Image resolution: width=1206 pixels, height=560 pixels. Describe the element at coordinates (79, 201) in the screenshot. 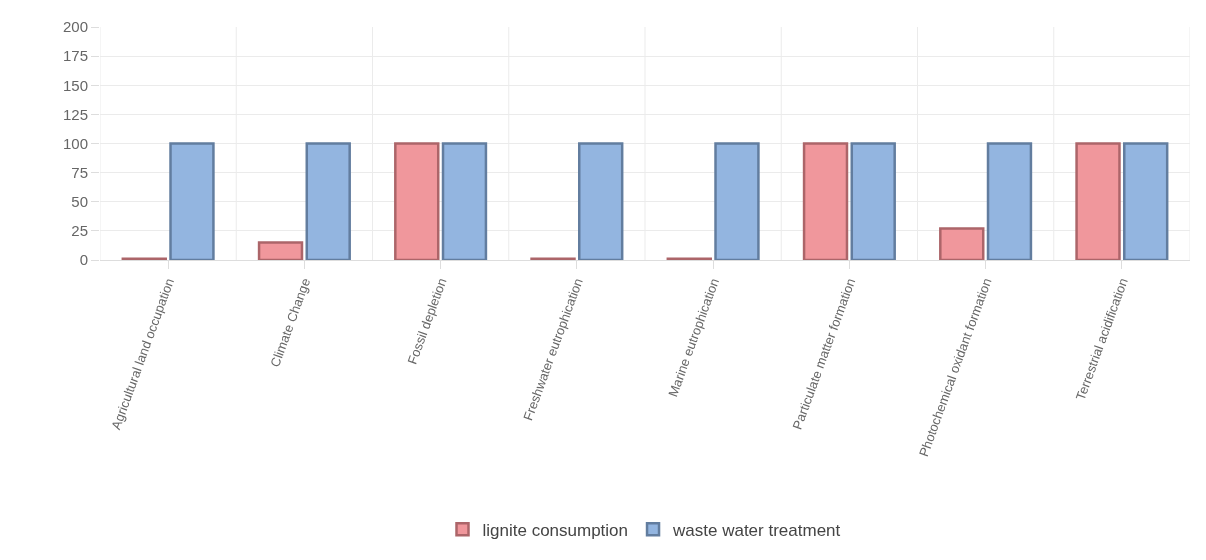

I see `y-tick-label: 50` at that location.